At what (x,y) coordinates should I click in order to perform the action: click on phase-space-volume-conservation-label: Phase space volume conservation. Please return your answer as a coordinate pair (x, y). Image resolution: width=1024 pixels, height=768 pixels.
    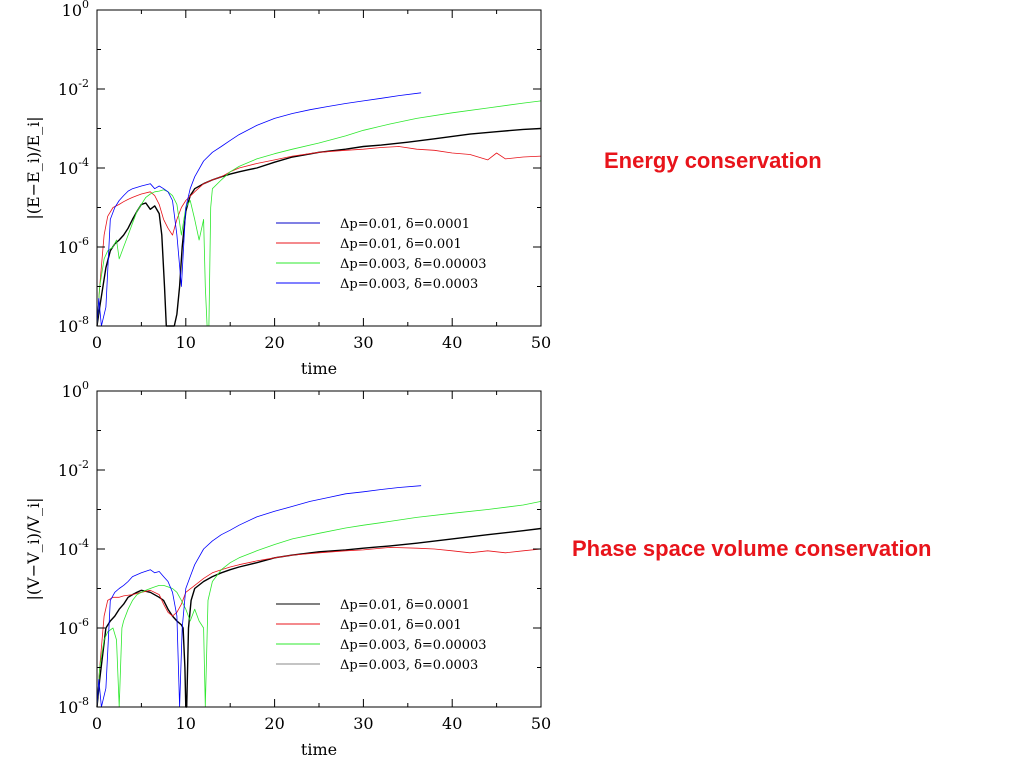
    Looking at the image, I should click on (752, 548).